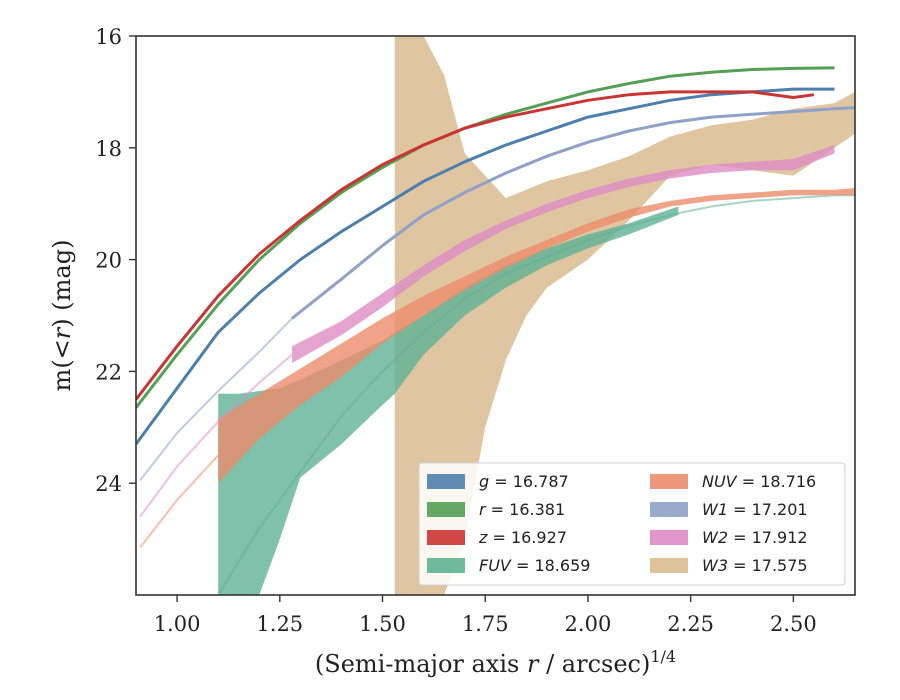  Describe the element at coordinates (108, 372) in the screenshot. I see `y-tick-label: 22` at that location.